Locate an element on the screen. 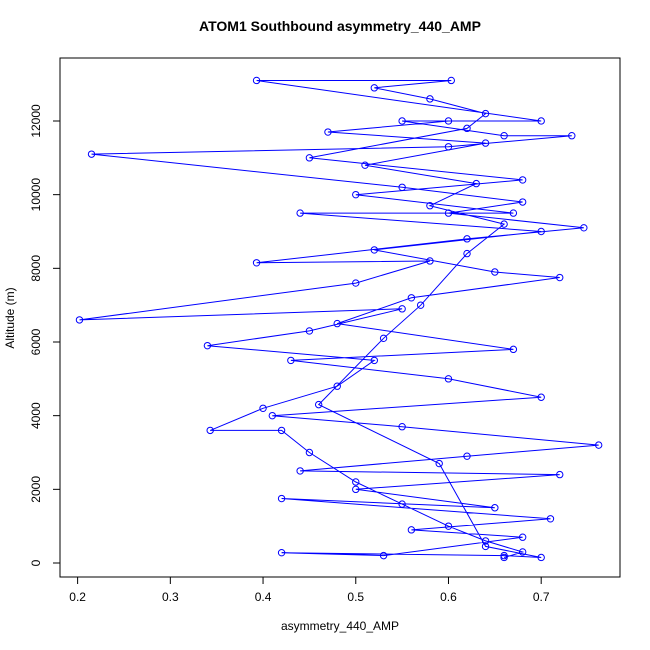  y-tick-label: 0 is located at coordinates (36, 562).